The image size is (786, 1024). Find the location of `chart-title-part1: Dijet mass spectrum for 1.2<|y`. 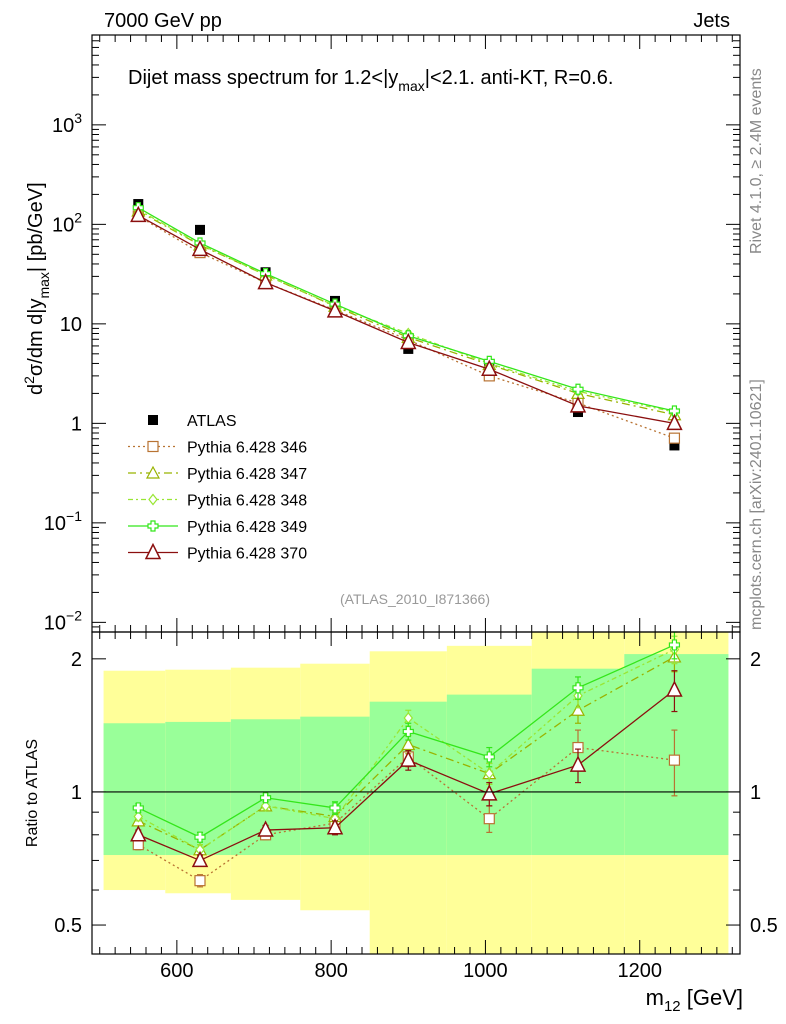

chart-title-part1: Dijet mass spectrum for 1.2<|y is located at coordinates (263, 78).